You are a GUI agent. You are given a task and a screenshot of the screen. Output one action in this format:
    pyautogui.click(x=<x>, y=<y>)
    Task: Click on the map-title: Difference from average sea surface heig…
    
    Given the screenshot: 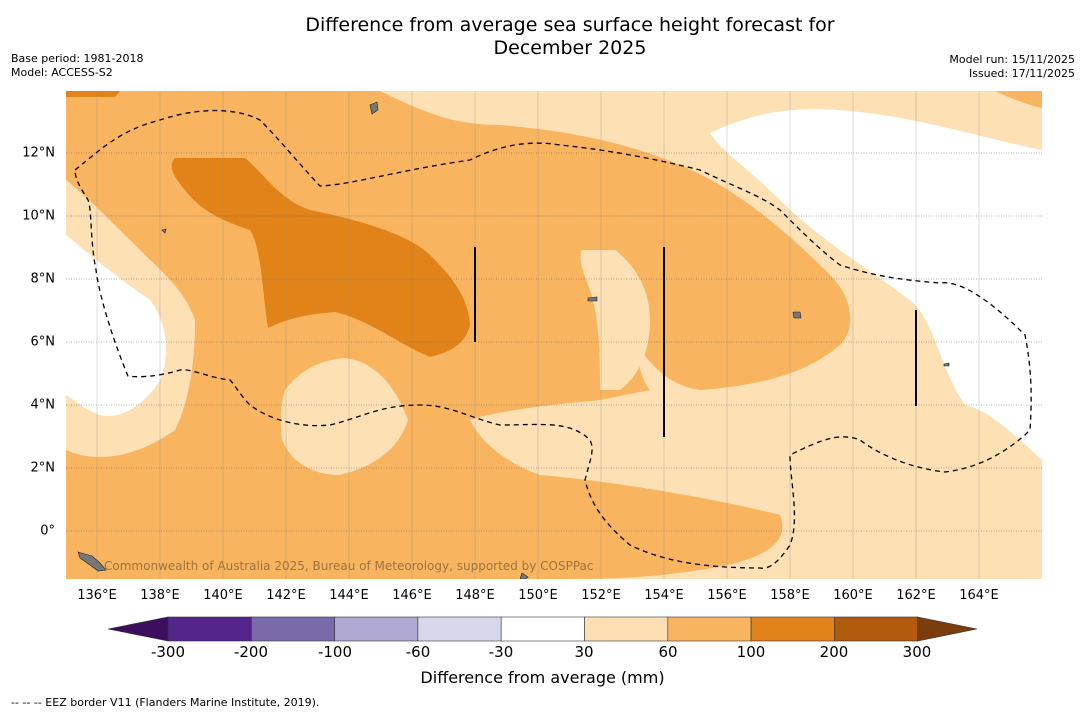 What is the action you would take?
    pyautogui.click(x=570, y=37)
    